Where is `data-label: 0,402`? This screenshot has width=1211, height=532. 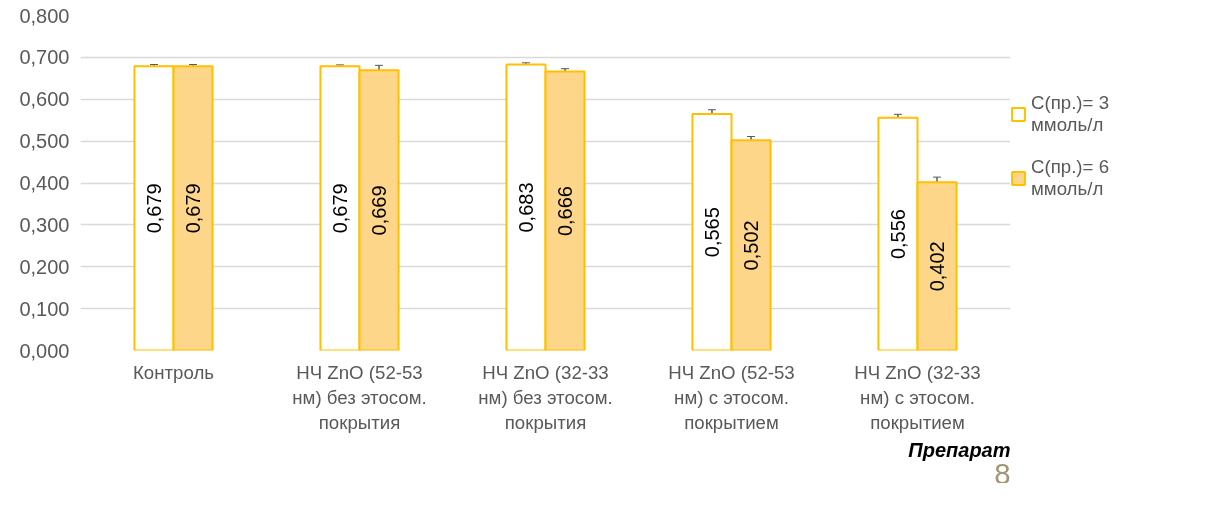 data-label: 0,402 is located at coordinates (937, 266).